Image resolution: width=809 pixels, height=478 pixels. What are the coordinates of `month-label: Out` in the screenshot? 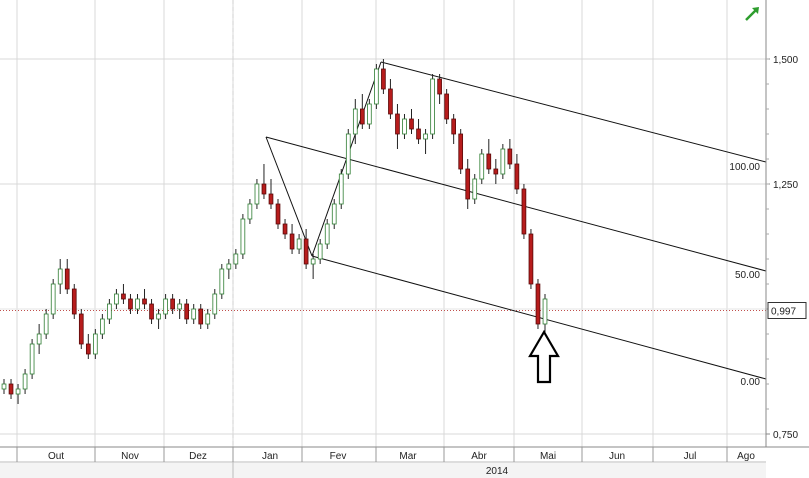 It's located at (56, 456).